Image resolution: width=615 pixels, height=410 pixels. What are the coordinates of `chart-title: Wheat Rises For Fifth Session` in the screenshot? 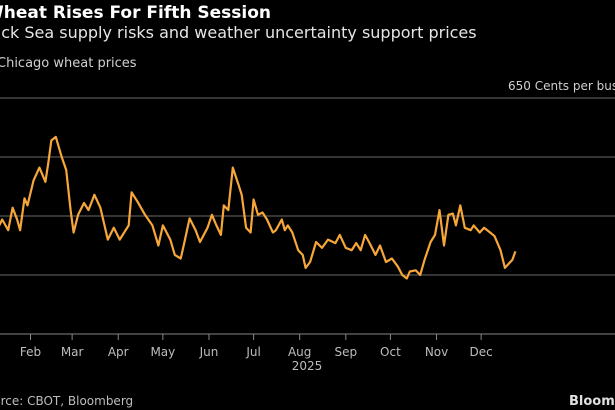 It's located at (135, 13).